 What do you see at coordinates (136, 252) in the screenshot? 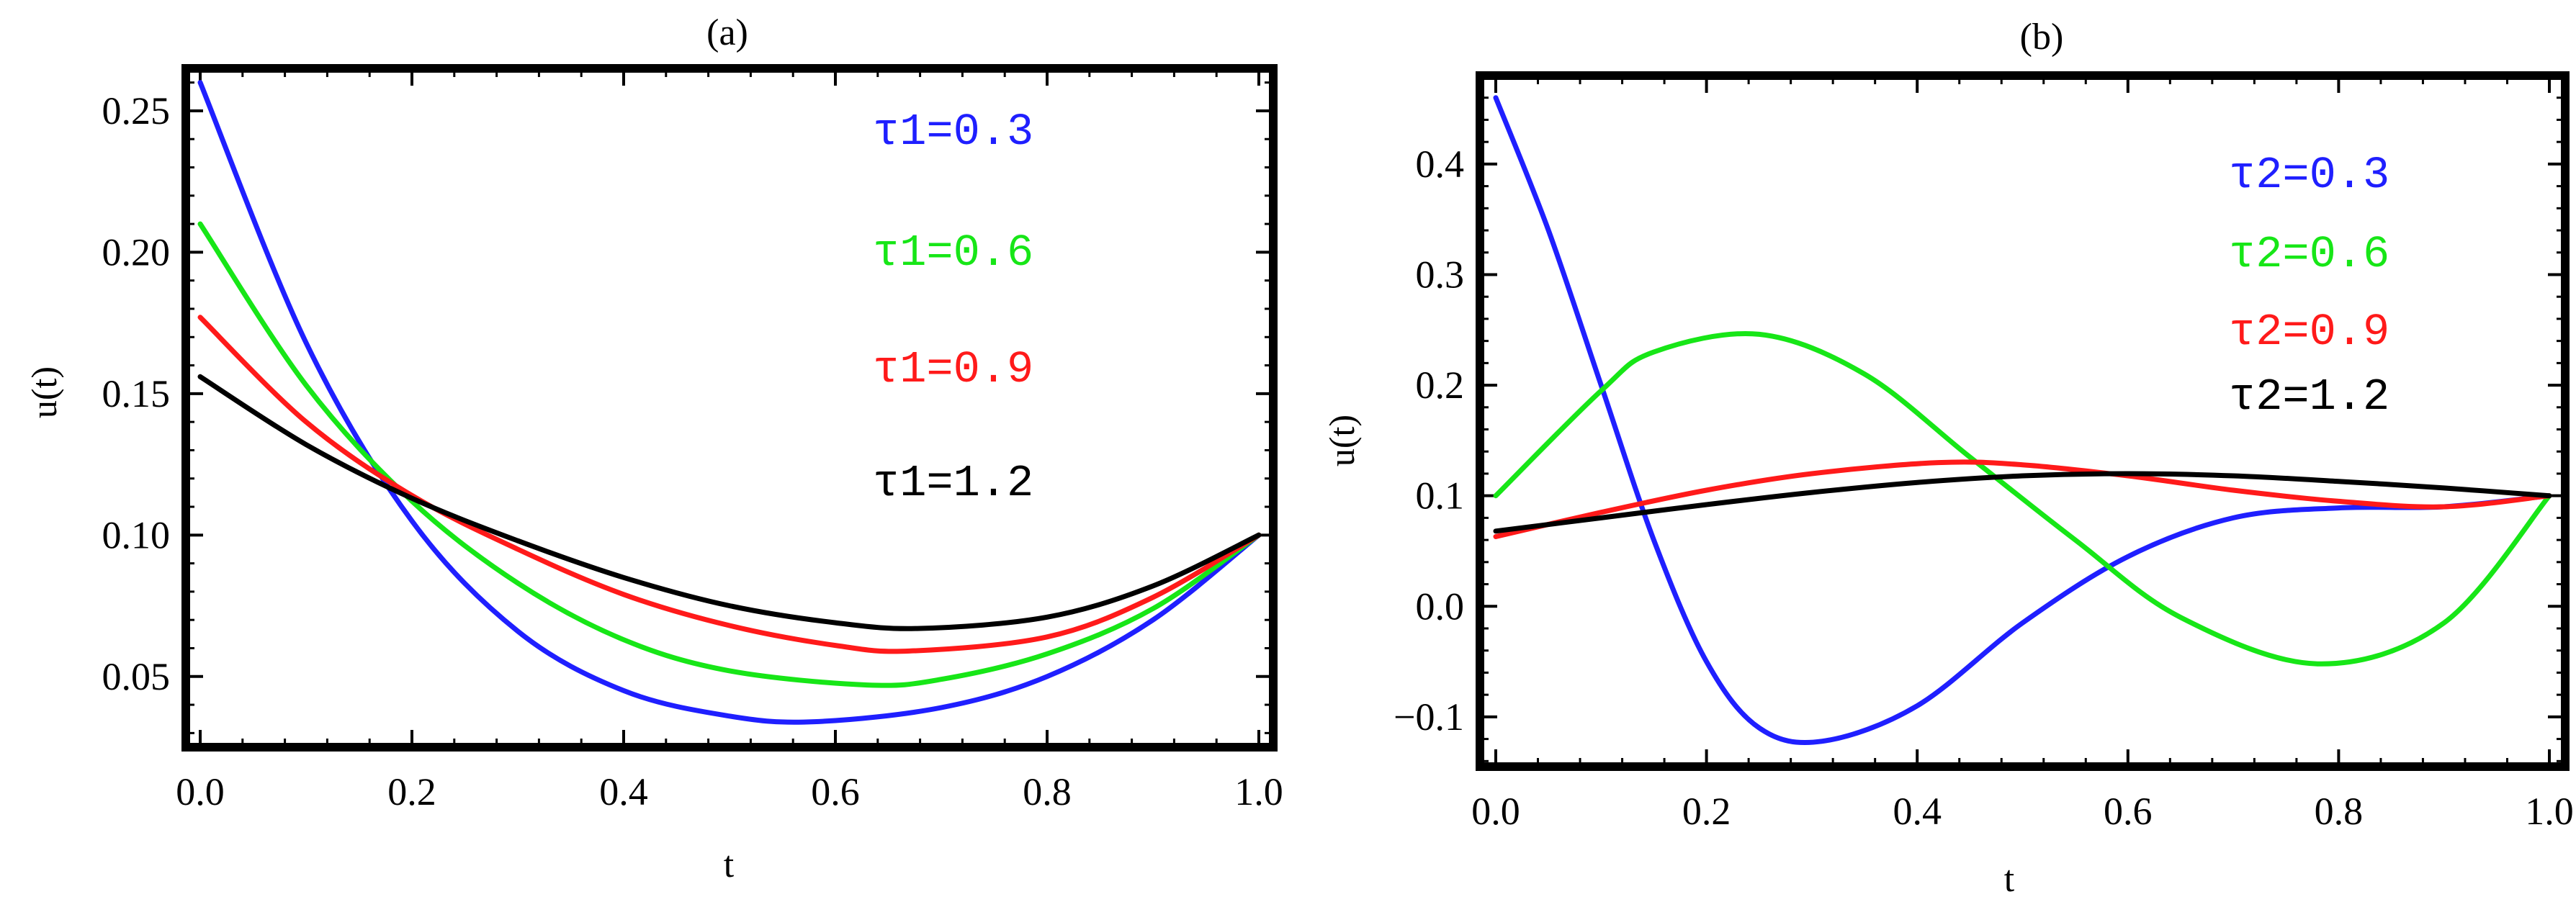
I see `y-tick-label: 0.20` at bounding box center [136, 252].